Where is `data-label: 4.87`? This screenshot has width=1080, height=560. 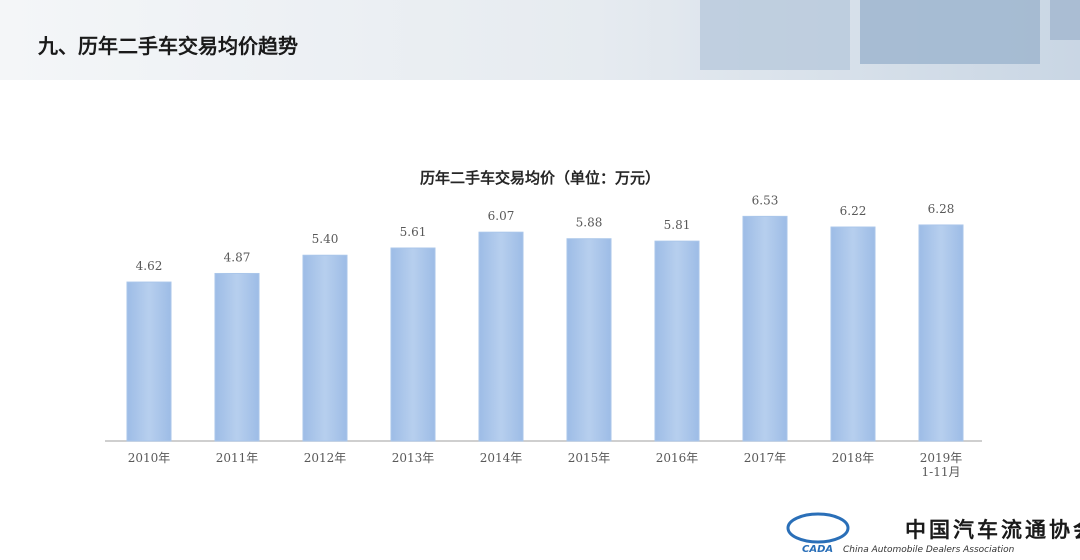 data-label: 4.87 is located at coordinates (237, 257).